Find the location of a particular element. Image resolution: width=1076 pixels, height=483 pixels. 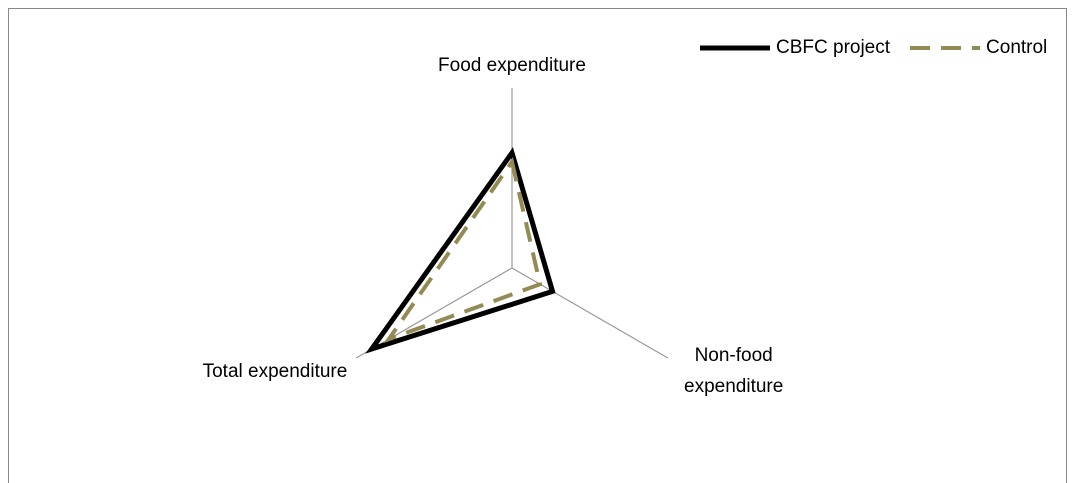

axis-label: Food expenditure is located at coordinates (512, 65).